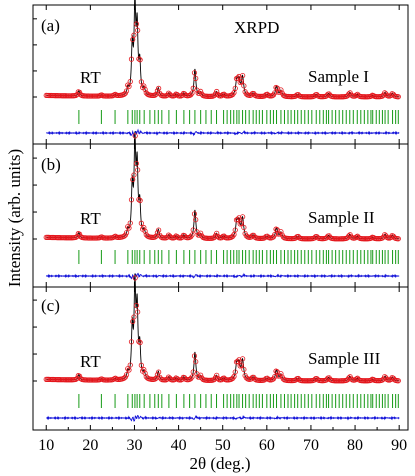 This screenshot has width=415, height=476. Describe the element at coordinates (344, 358) in the screenshot. I see `panel-c-sample: Sample III` at that location.